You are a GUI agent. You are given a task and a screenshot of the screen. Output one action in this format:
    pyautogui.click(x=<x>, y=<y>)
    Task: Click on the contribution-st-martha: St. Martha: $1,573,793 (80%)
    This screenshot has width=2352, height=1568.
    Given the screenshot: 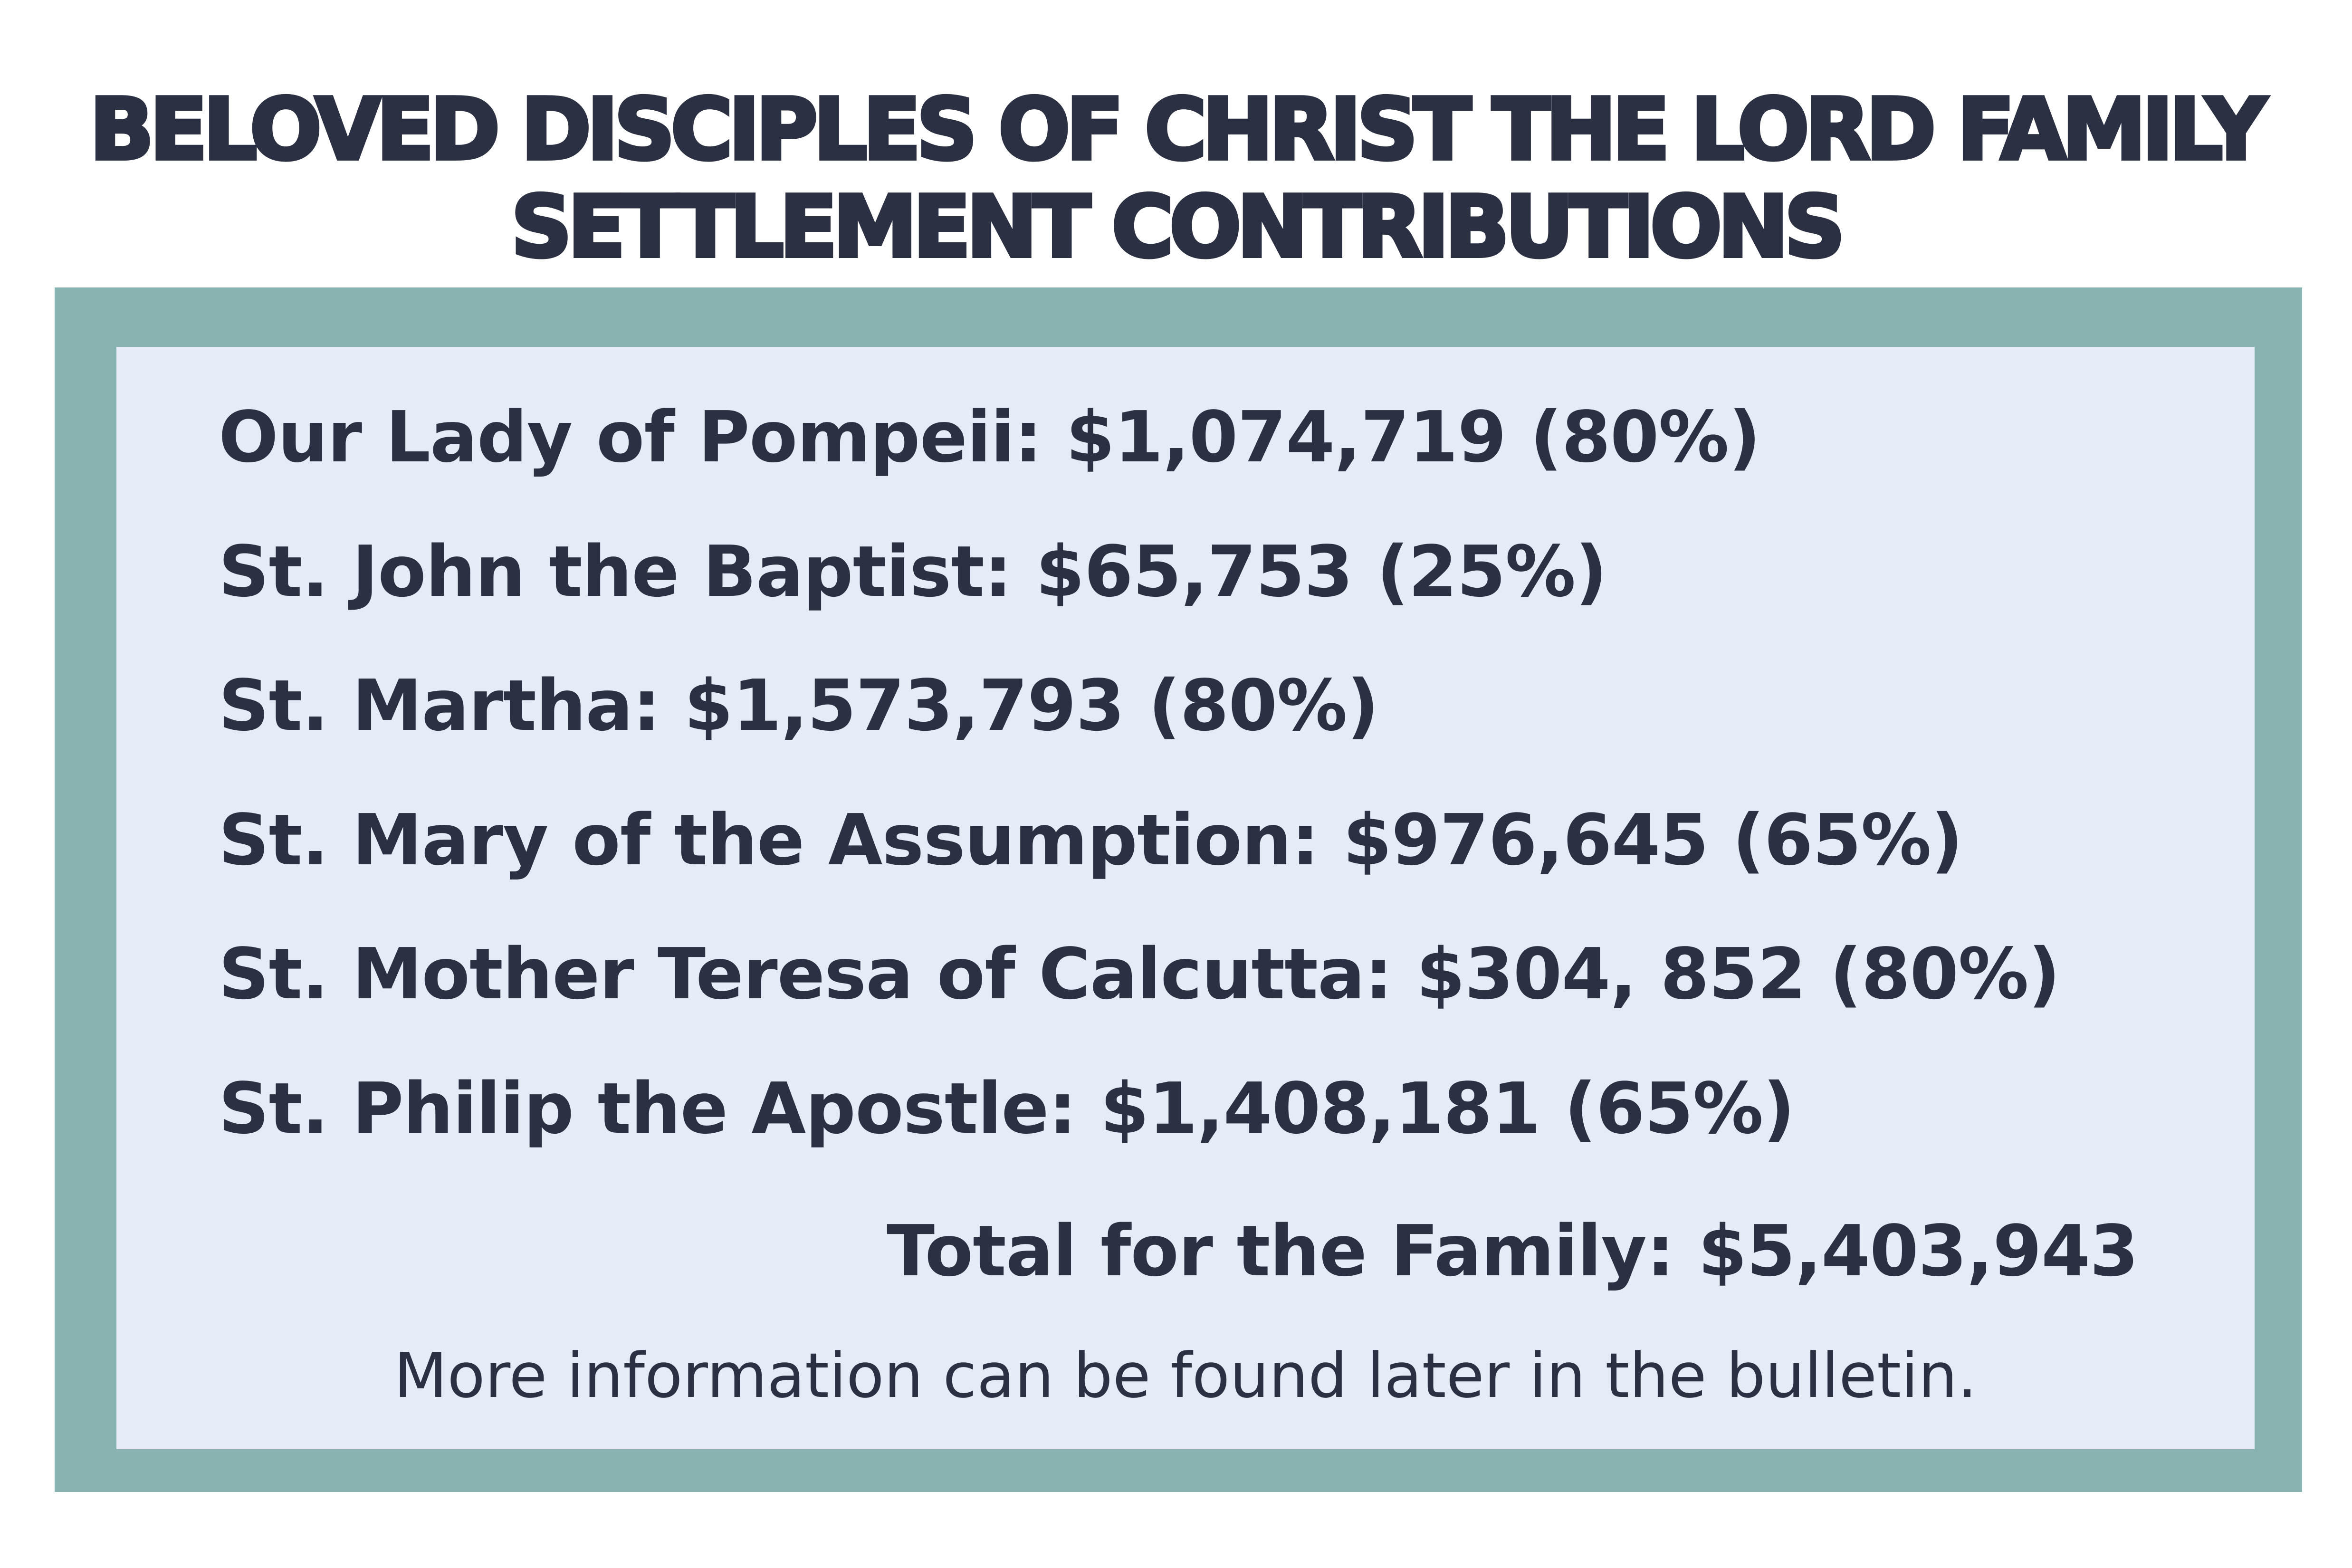 What is the action you would take?
    pyautogui.click(x=799, y=706)
    